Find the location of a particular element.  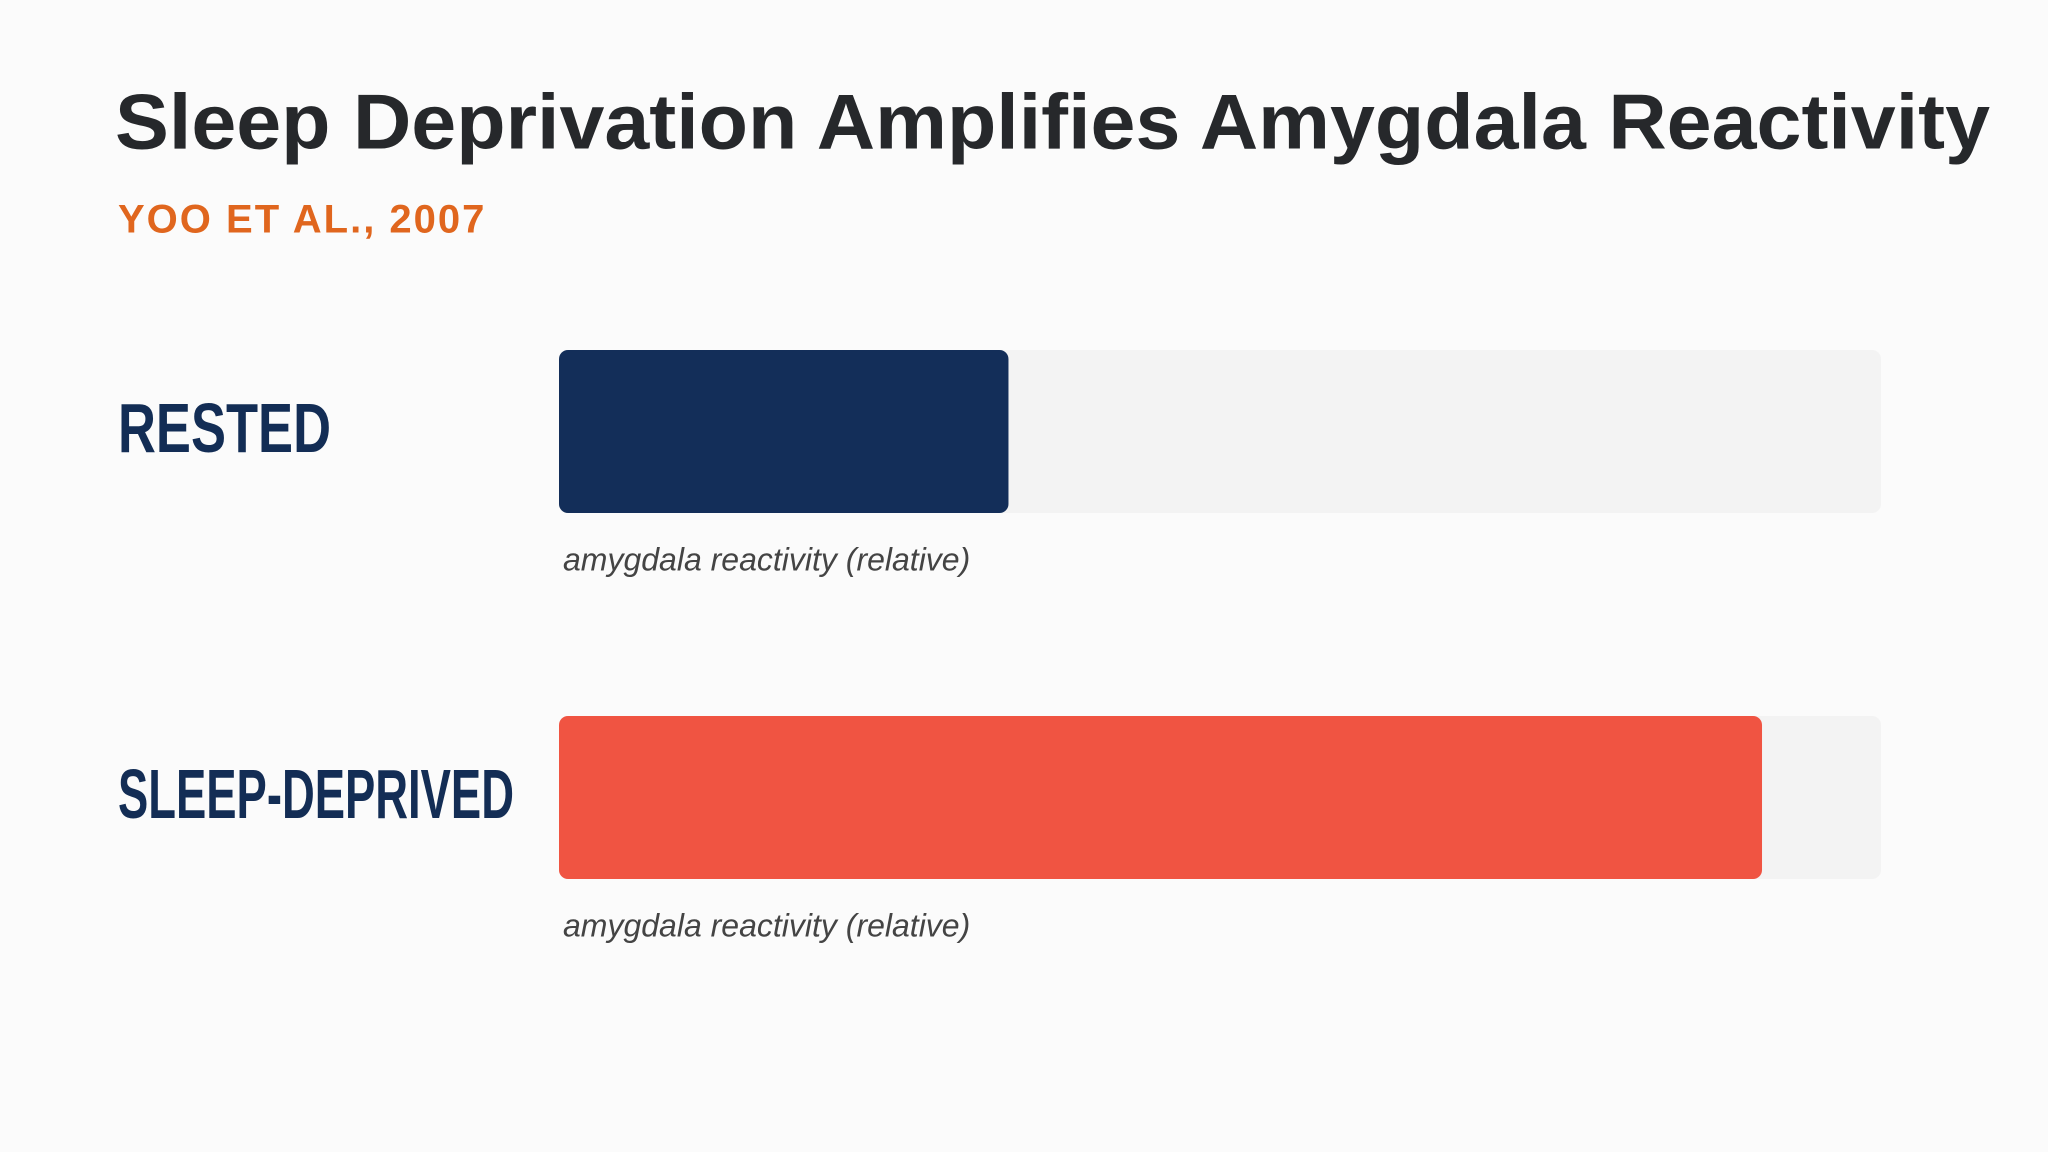

category-label: SLEEP-DEPRIVED is located at coordinates (316, 794).